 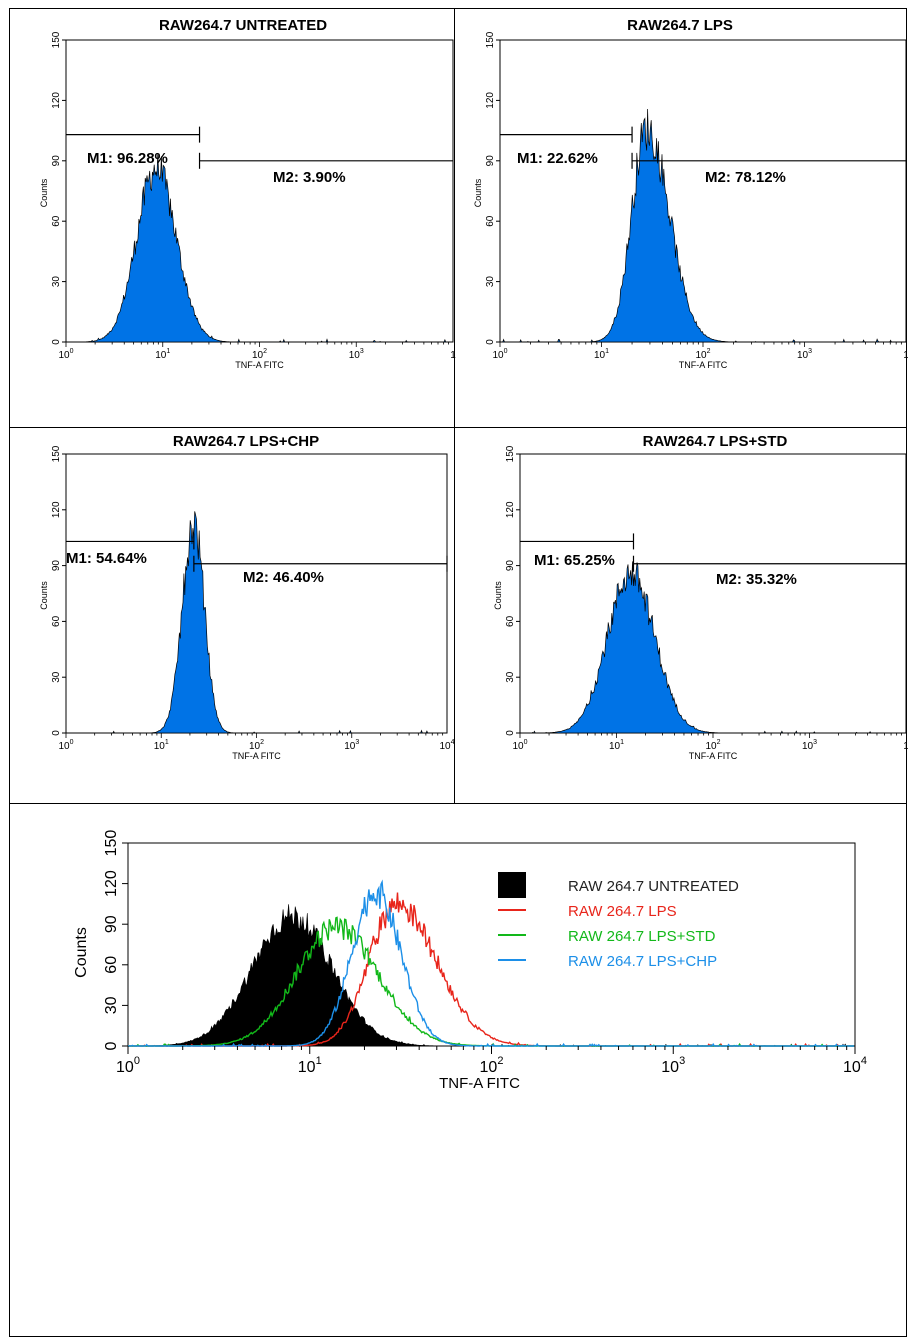 I want to click on gate-label: M2: 46.40%, so click(x=283, y=577).